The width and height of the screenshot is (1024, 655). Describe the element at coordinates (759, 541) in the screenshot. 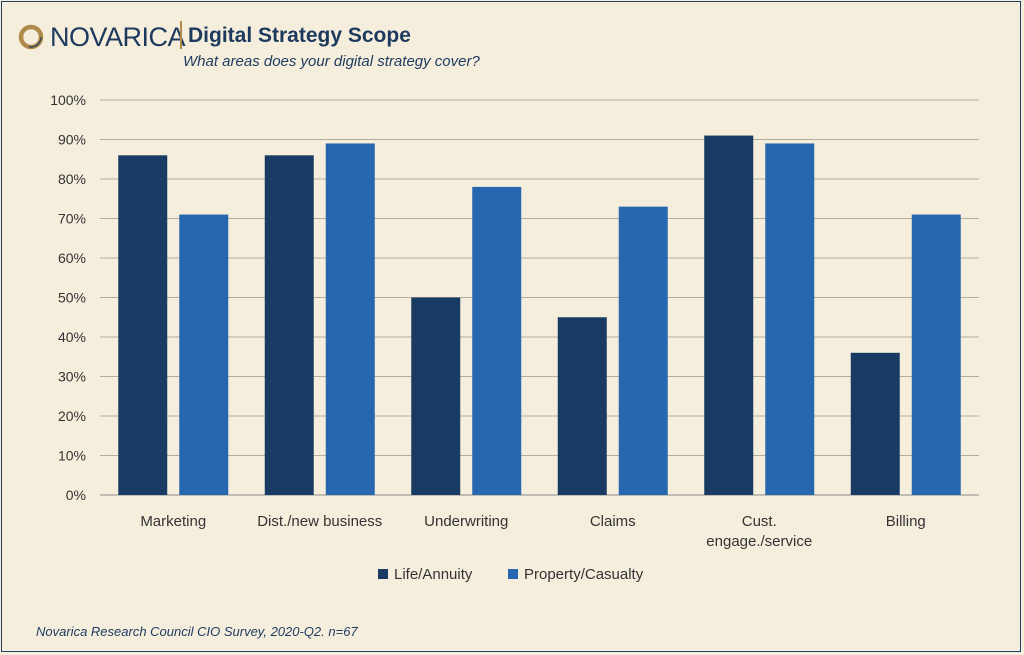

I see `x-category-label: engage./service` at that location.